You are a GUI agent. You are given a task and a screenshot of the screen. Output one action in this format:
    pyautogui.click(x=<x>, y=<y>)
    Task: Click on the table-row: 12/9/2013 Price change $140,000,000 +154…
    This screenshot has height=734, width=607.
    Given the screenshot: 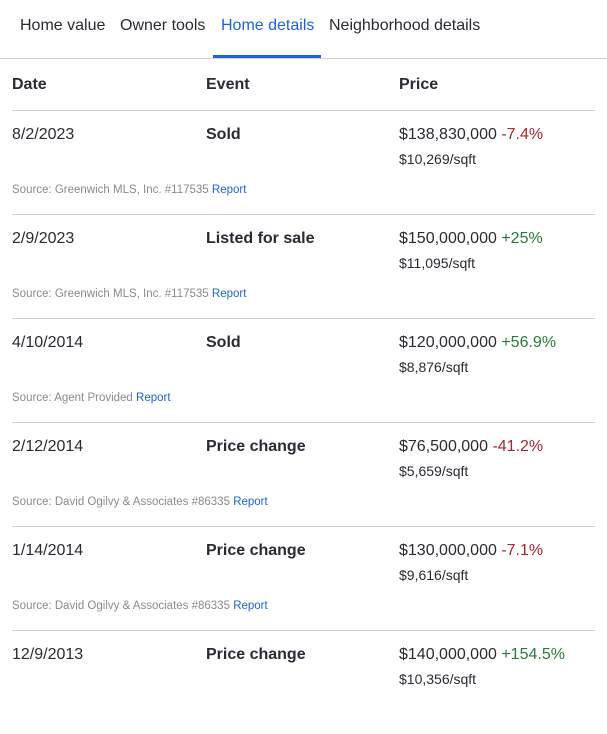 What is the action you would take?
    pyautogui.click(x=303, y=682)
    